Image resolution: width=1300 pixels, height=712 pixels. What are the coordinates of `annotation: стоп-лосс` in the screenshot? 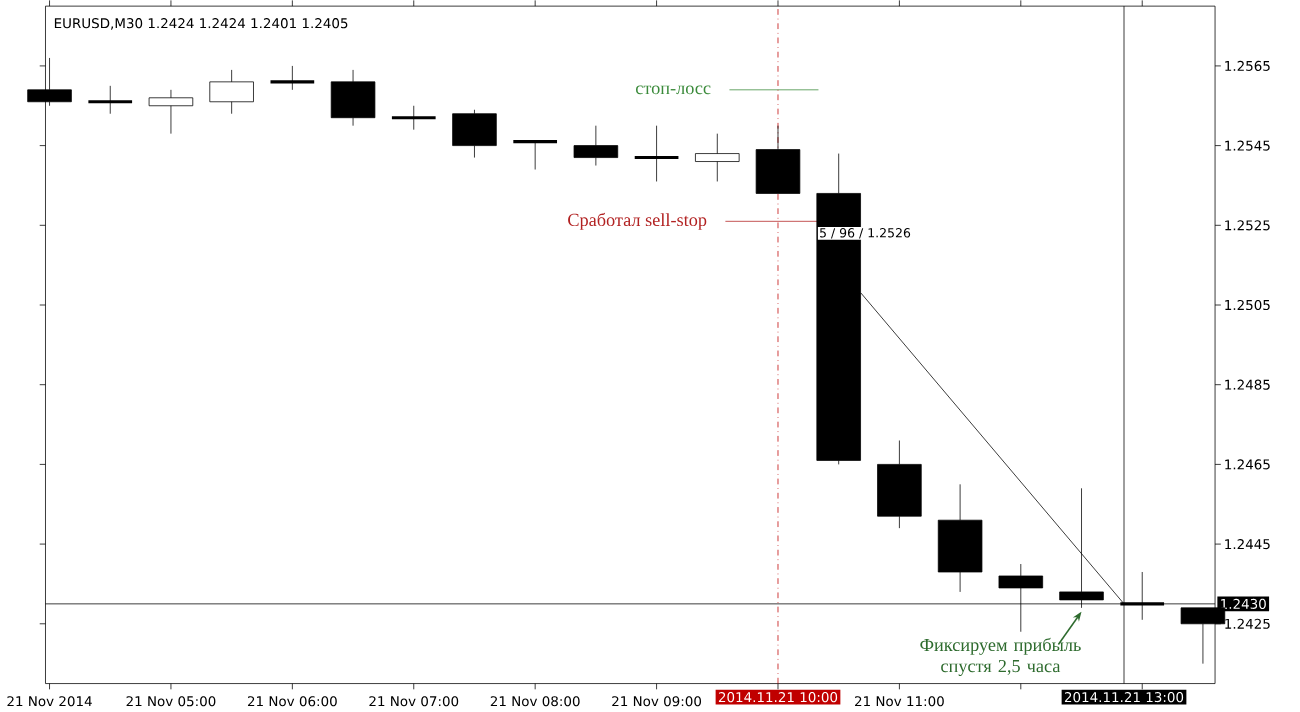 It's located at (673, 89).